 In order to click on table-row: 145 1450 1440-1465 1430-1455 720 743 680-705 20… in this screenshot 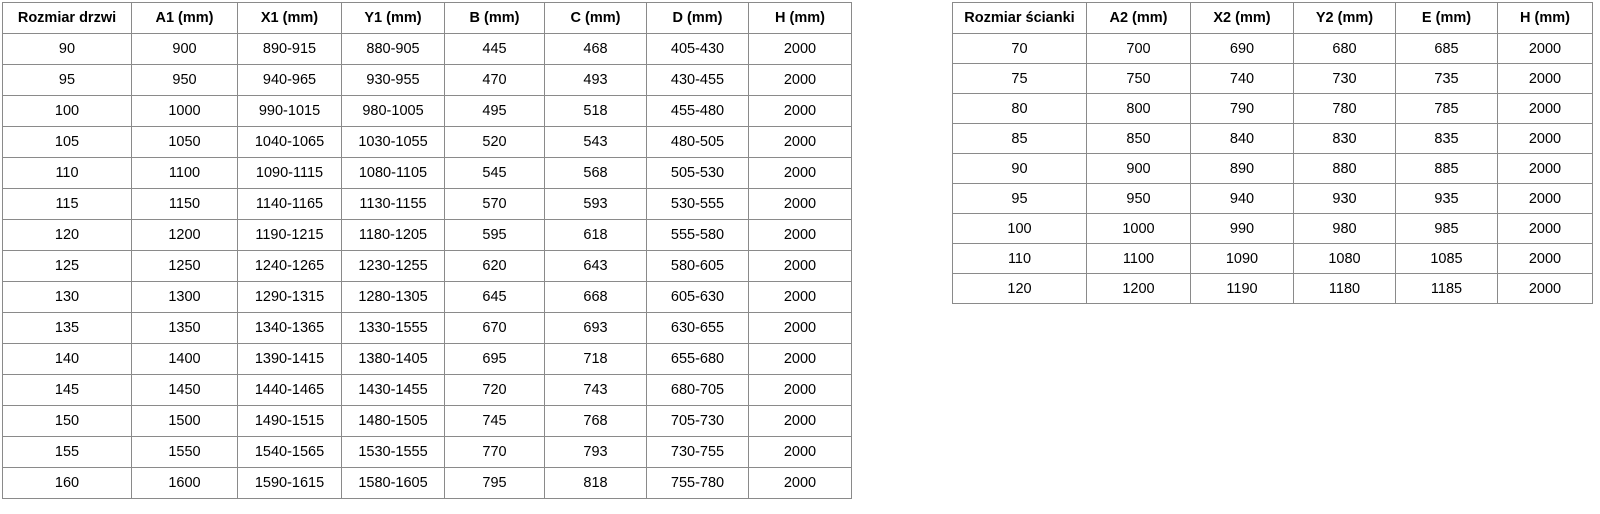, I will do `click(427, 390)`.